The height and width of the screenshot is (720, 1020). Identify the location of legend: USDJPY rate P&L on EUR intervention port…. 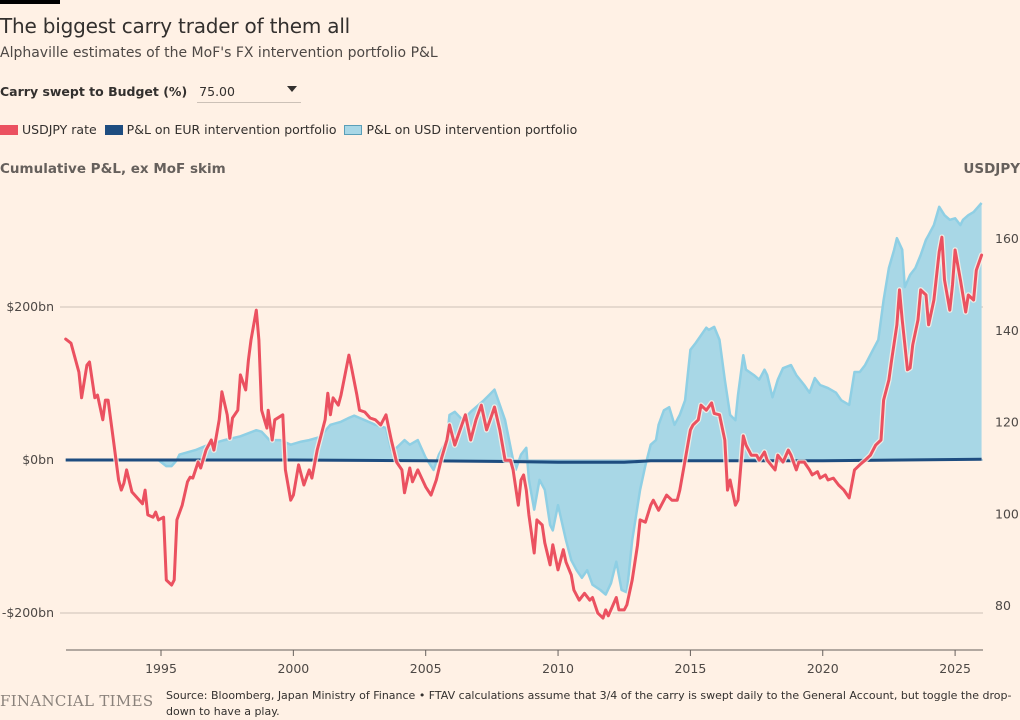
(292, 129).